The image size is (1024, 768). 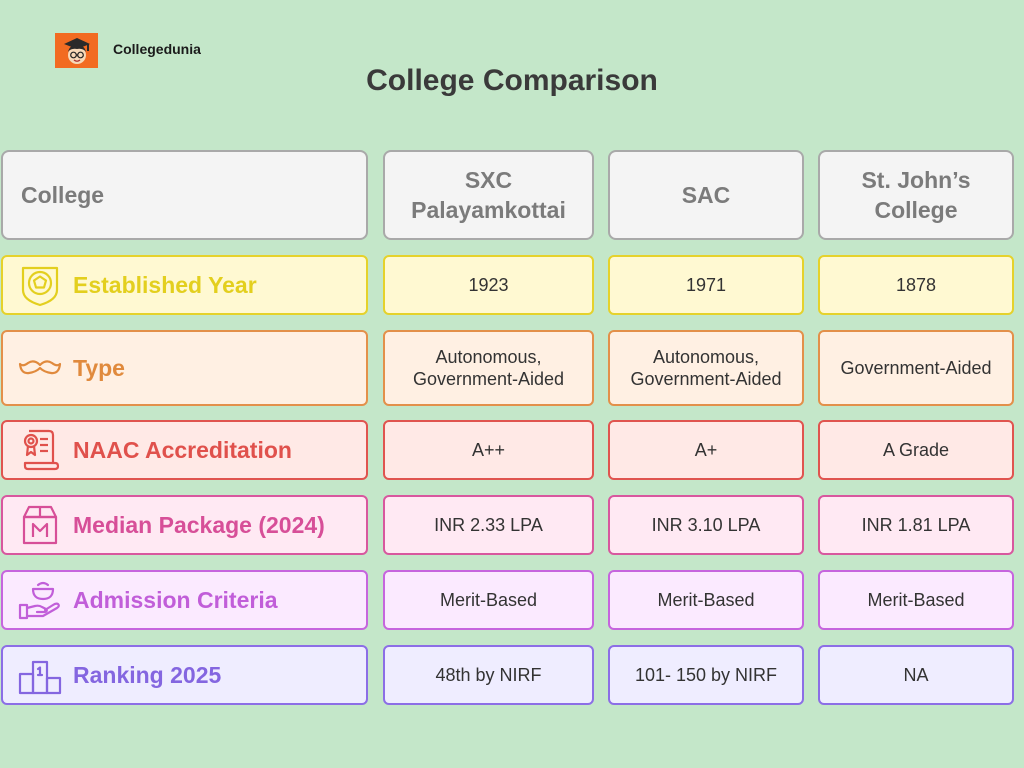 I want to click on table-cell: 1923, so click(x=488, y=285).